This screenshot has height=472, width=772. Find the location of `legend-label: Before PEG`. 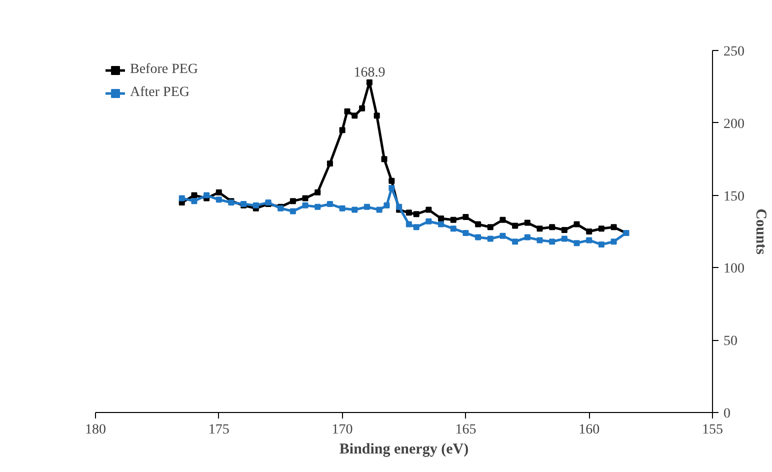

legend-label: Before PEG is located at coordinates (164, 70).